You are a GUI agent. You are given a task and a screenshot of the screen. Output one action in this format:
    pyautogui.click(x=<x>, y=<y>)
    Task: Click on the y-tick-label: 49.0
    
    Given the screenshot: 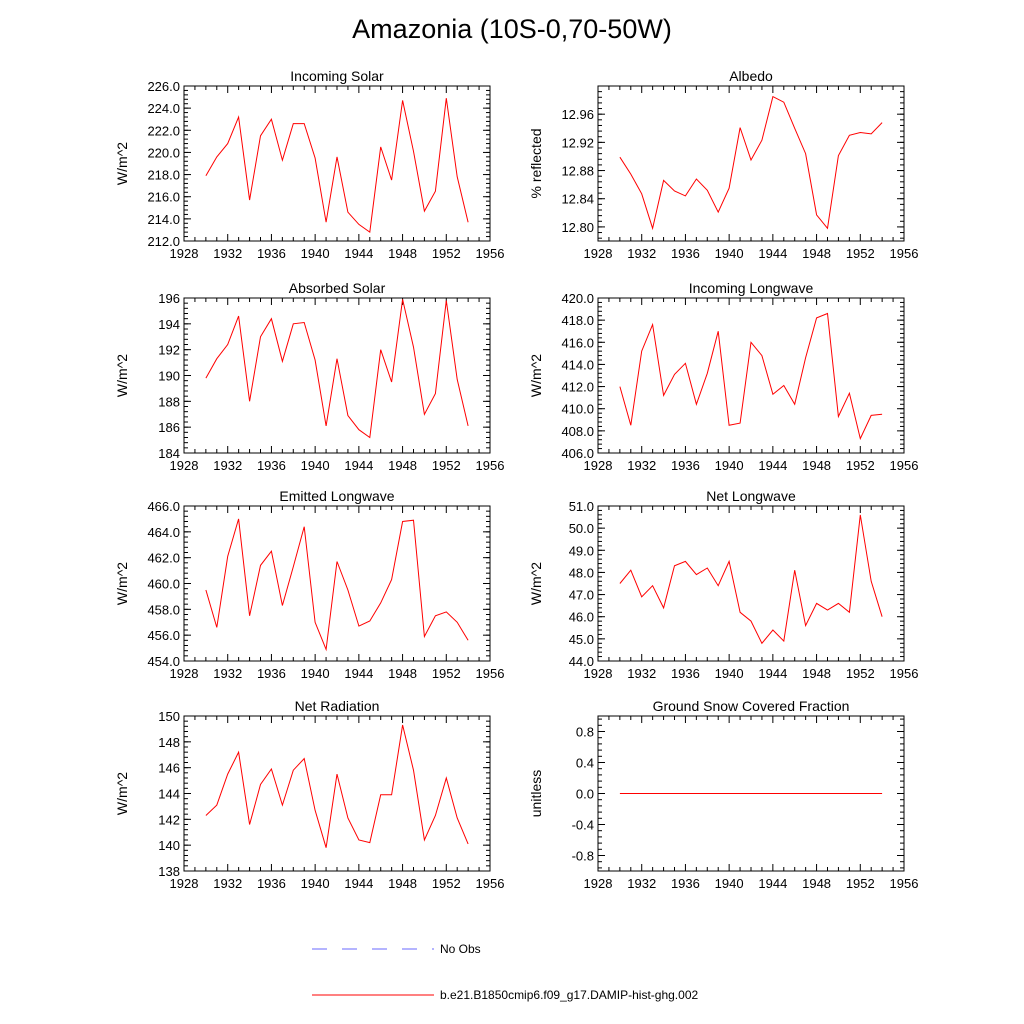 What is the action you would take?
    pyautogui.click(x=581, y=550)
    